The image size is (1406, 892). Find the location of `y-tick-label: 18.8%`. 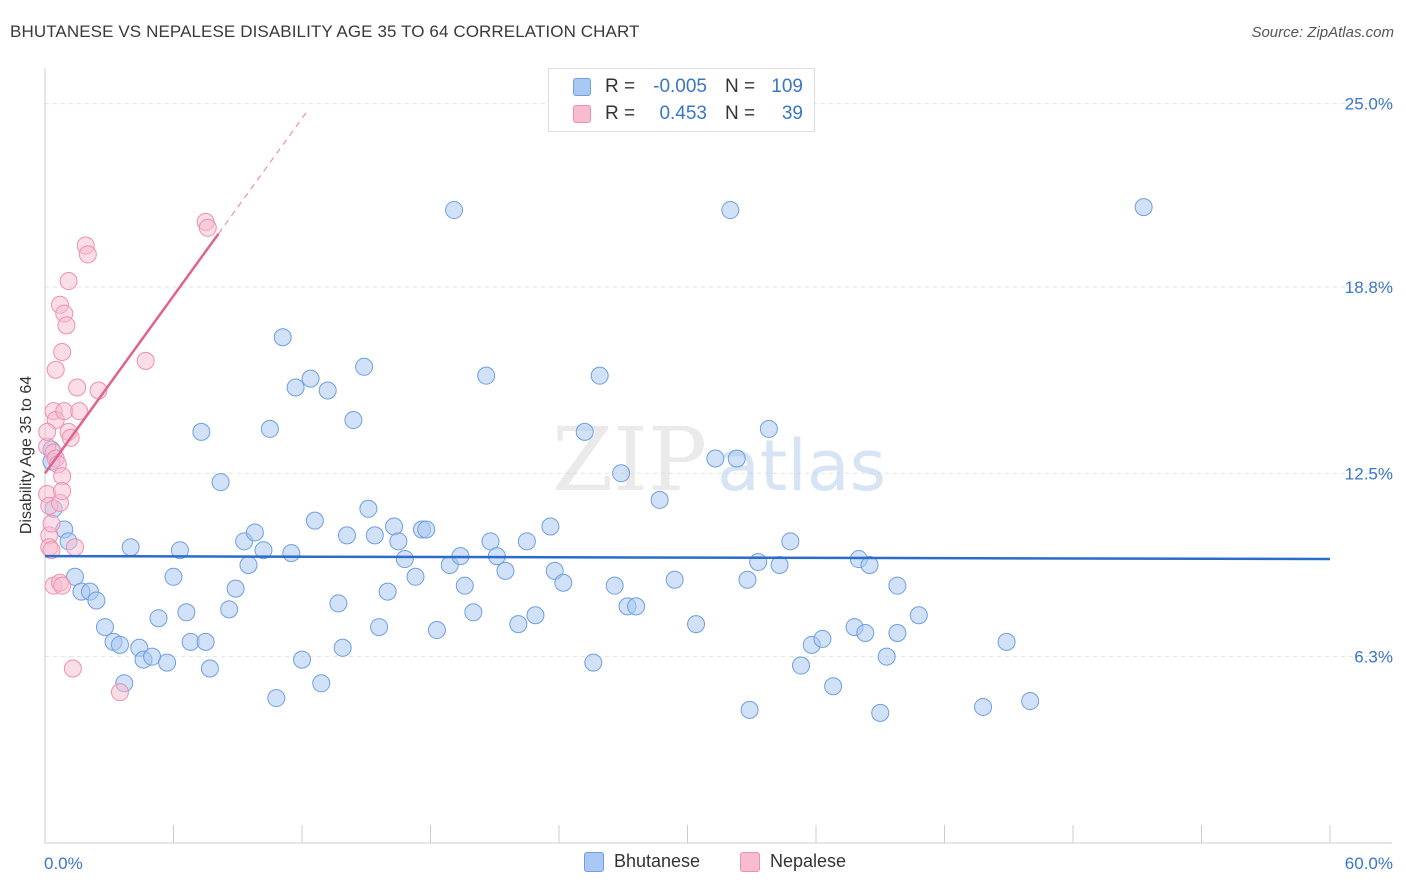

y-tick-label: 18.8% is located at coordinates (1369, 287).